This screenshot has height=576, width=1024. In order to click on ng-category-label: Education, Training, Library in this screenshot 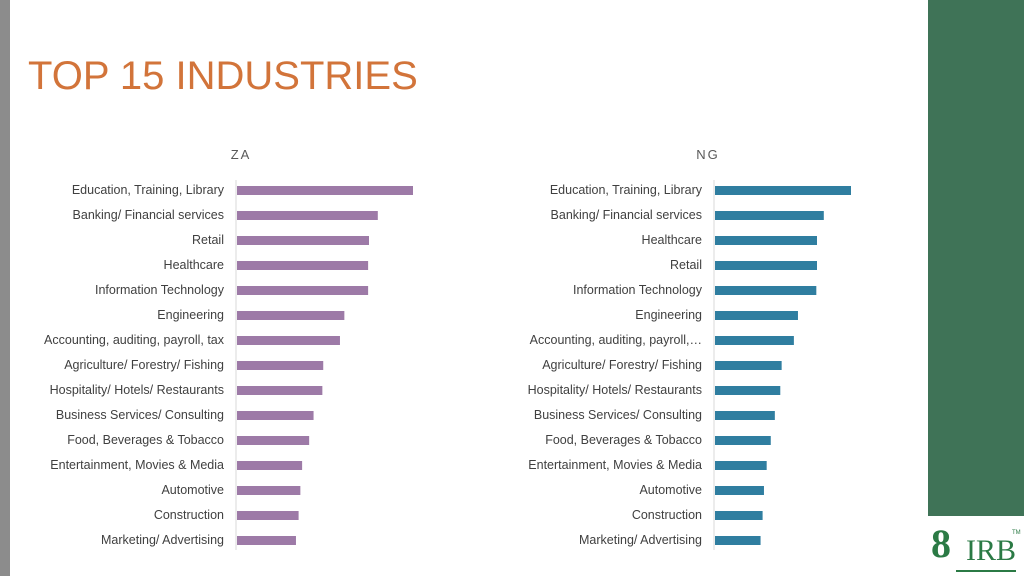, I will do `click(626, 190)`.